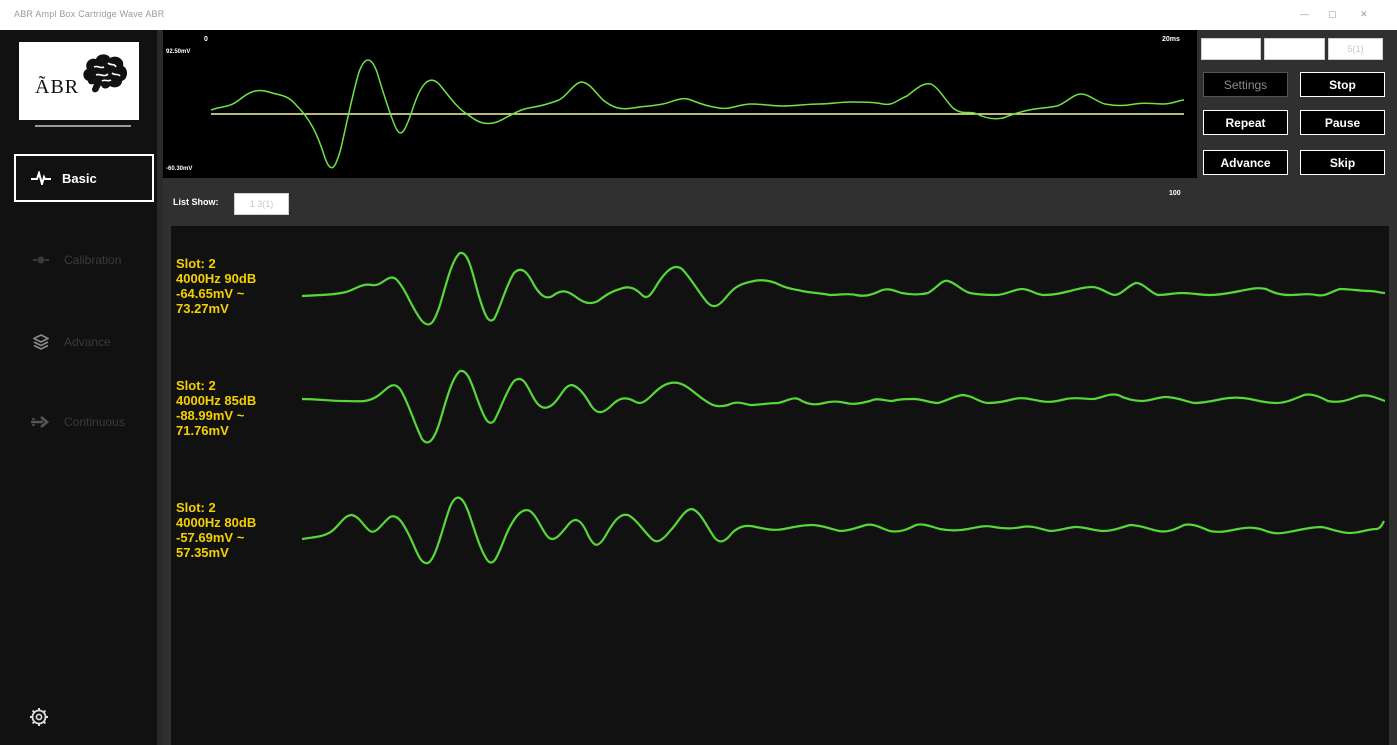  What do you see at coordinates (843, 406) in the screenshot?
I see `trace-85db` at bounding box center [843, 406].